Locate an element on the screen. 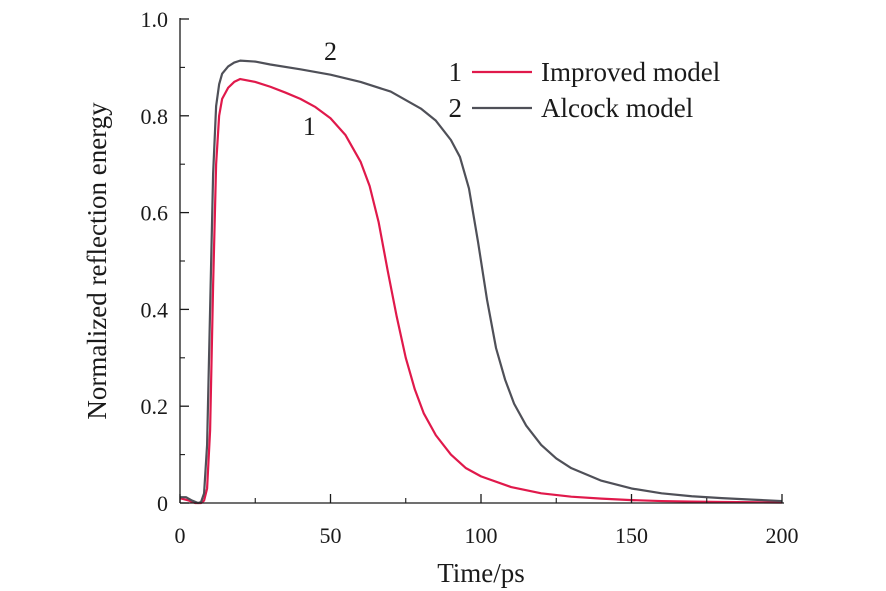  curve-label-1: 1 is located at coordinates (309, 126).